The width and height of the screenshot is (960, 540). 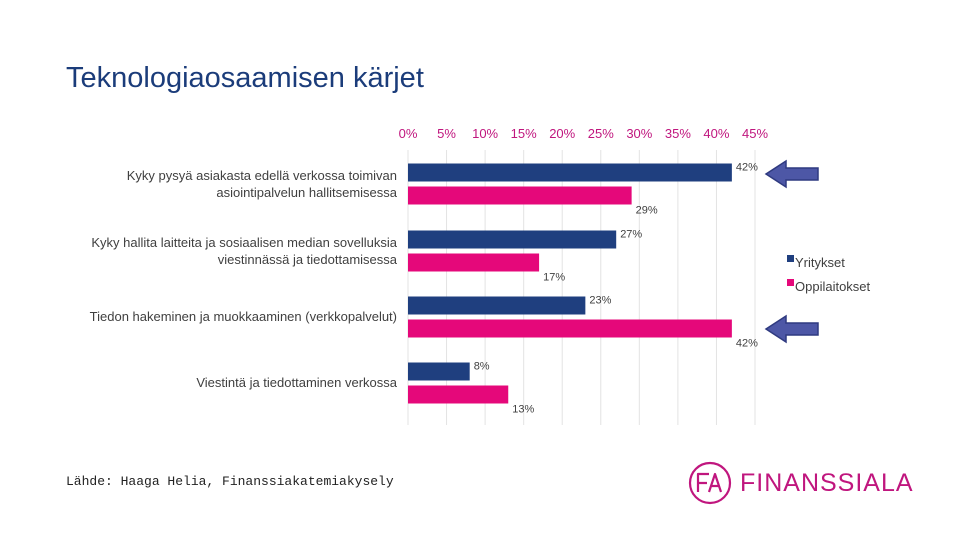 I want to click on legend-label: Oppilaitokset, so click(x=833, y=286).